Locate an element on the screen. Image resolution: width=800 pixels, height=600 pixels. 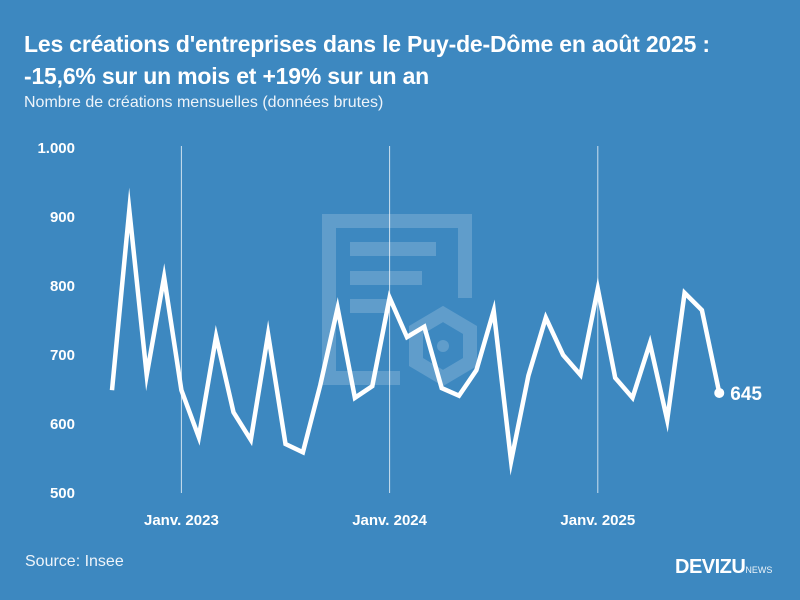
x-tick-label: Janv. 2025 is located at coordinates (597, 520).